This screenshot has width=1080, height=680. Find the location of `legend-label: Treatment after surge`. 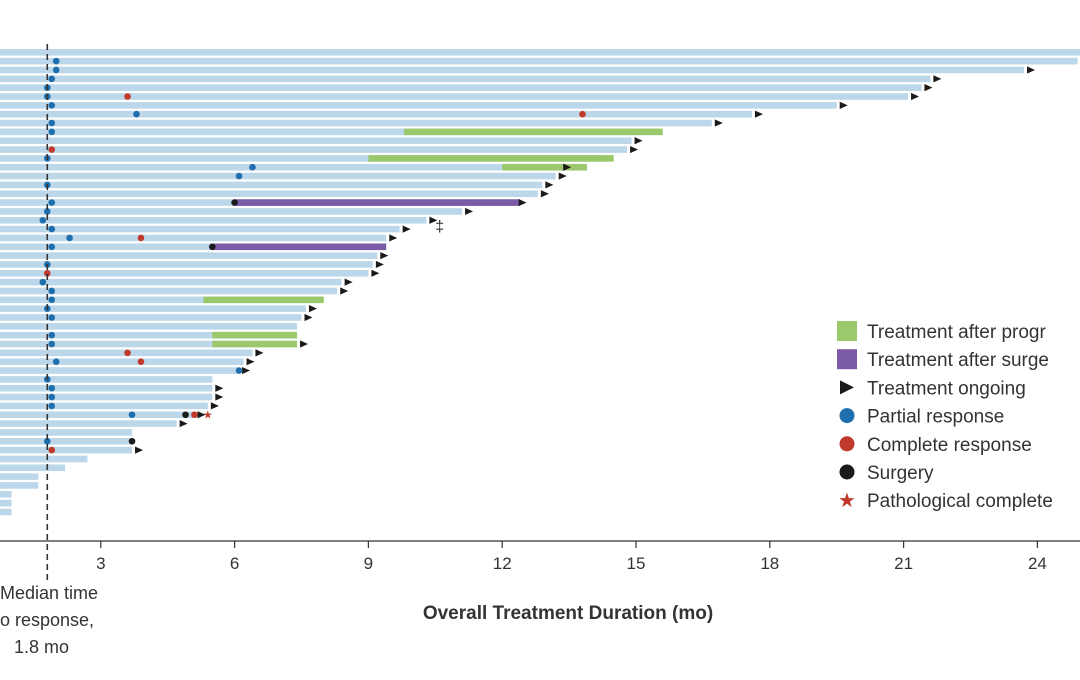

legend-label: Treatment after surge is located at coordinates (958, 360).